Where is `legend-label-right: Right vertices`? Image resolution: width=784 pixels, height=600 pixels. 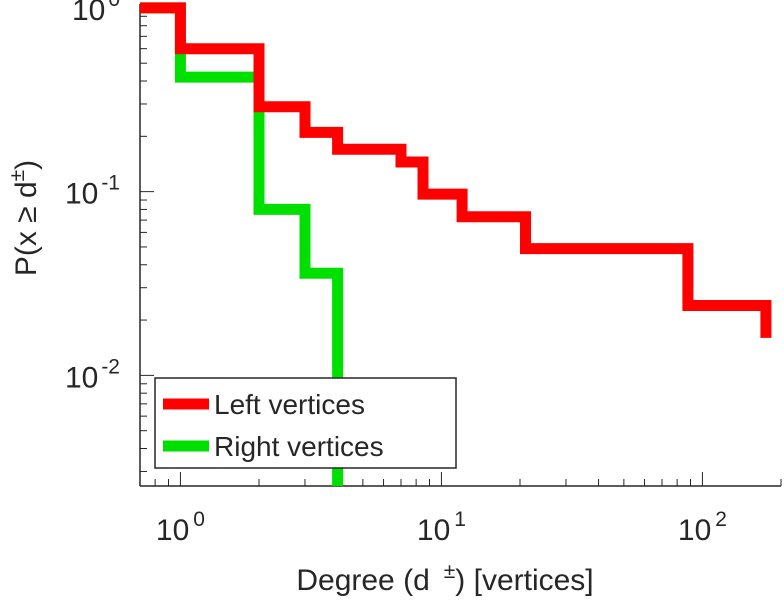 legend-label-right: Right vertices is located at coordinates (299, 446).